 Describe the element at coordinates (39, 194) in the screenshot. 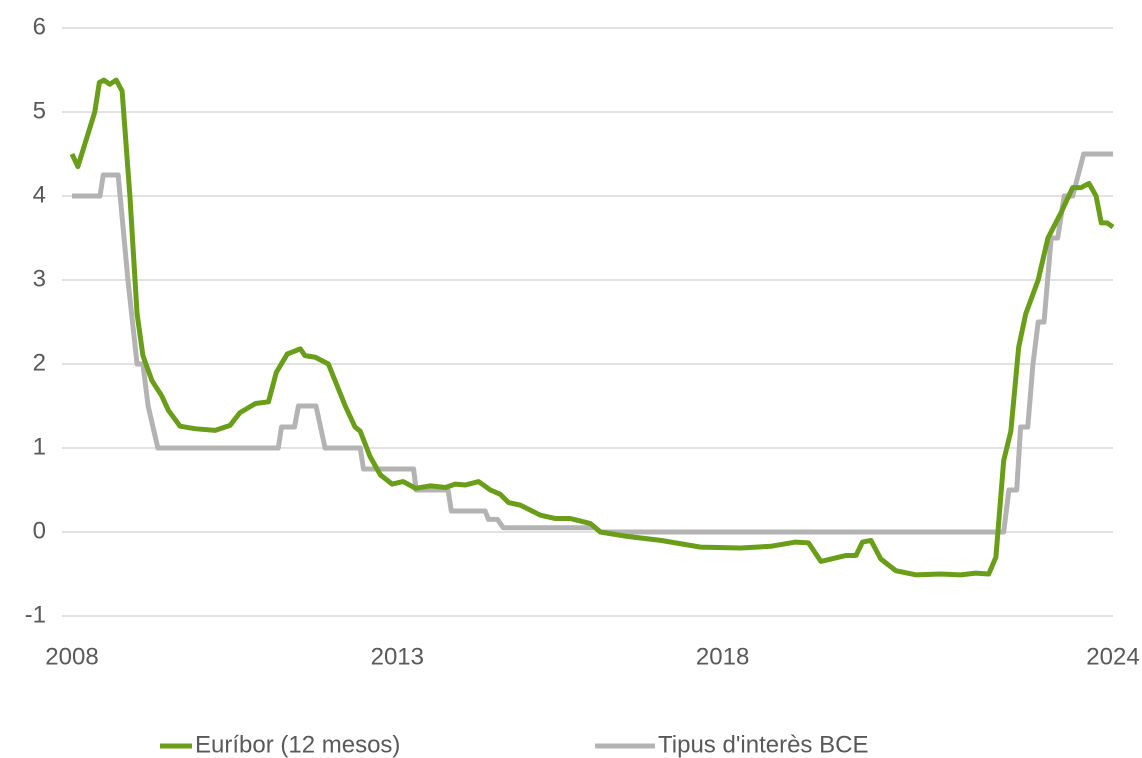

I see `y-tick-label: 4` at that location.